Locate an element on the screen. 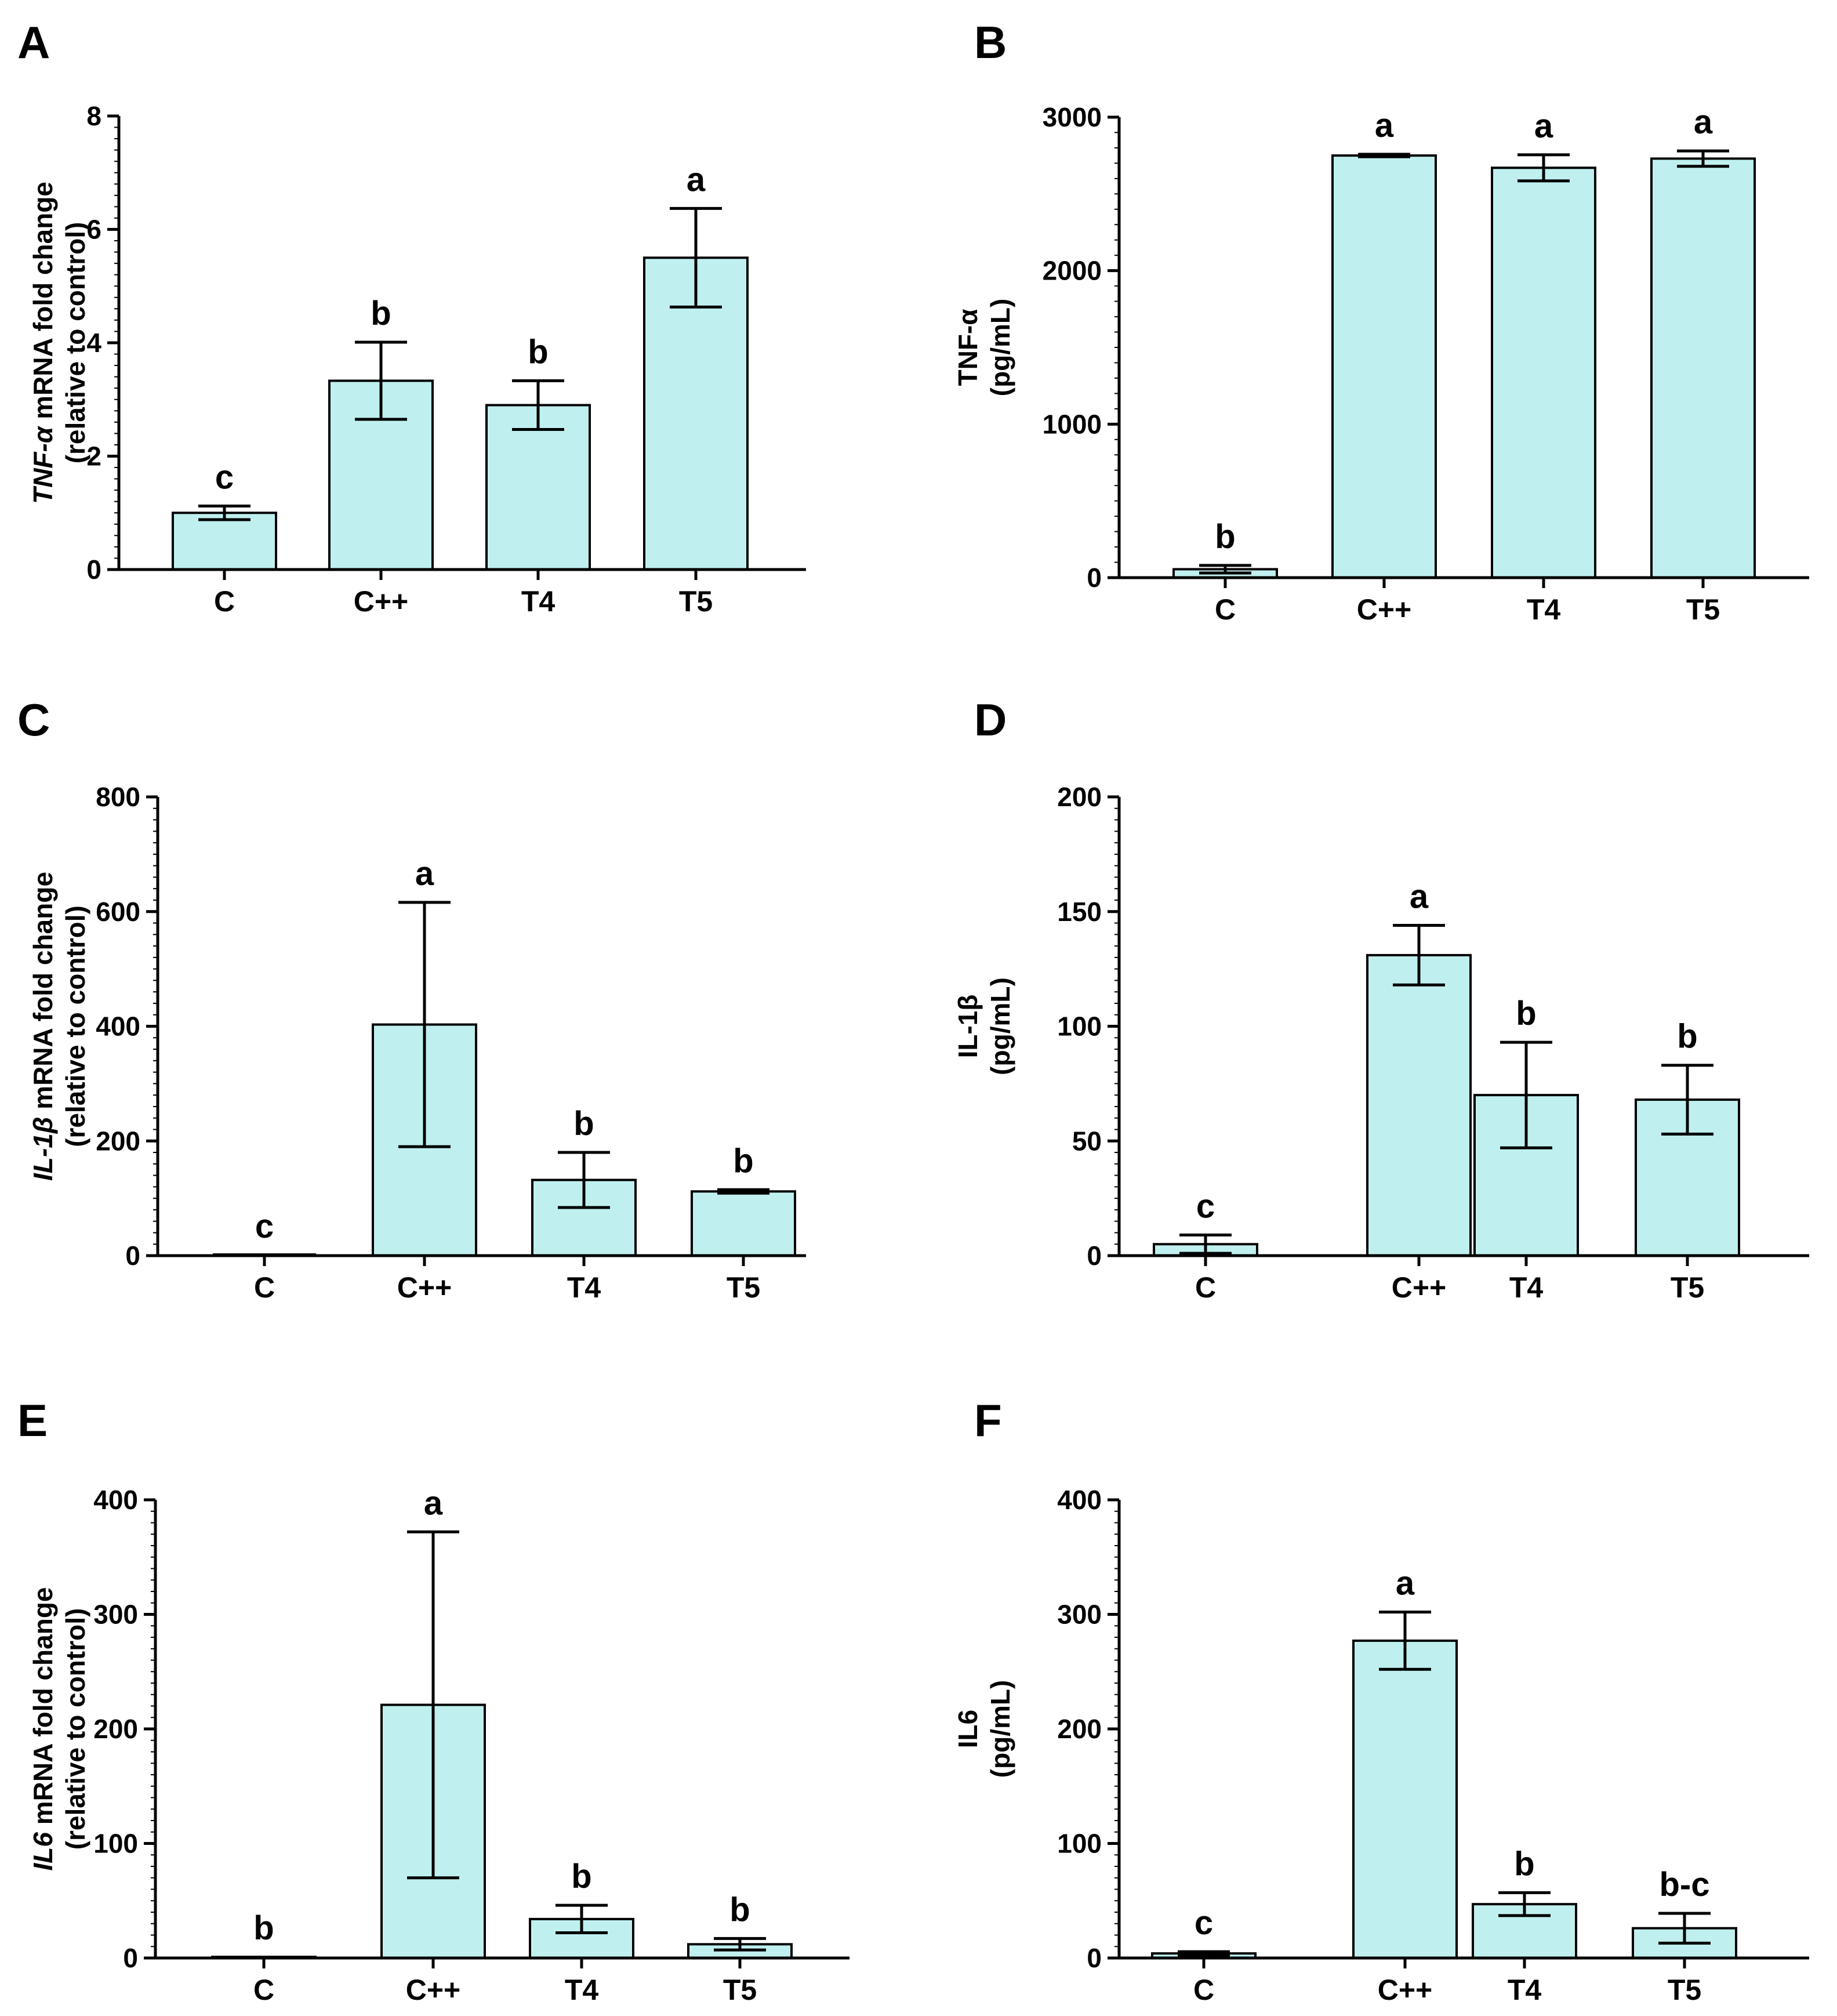  y-tick-label: 8 is located at coordinates (94, 116).